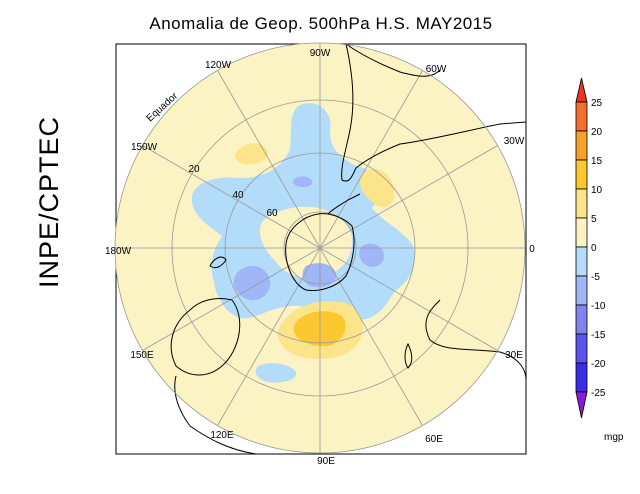 The image size is (640, 494). I want to click on madagascar-coast, so click(408, 355).